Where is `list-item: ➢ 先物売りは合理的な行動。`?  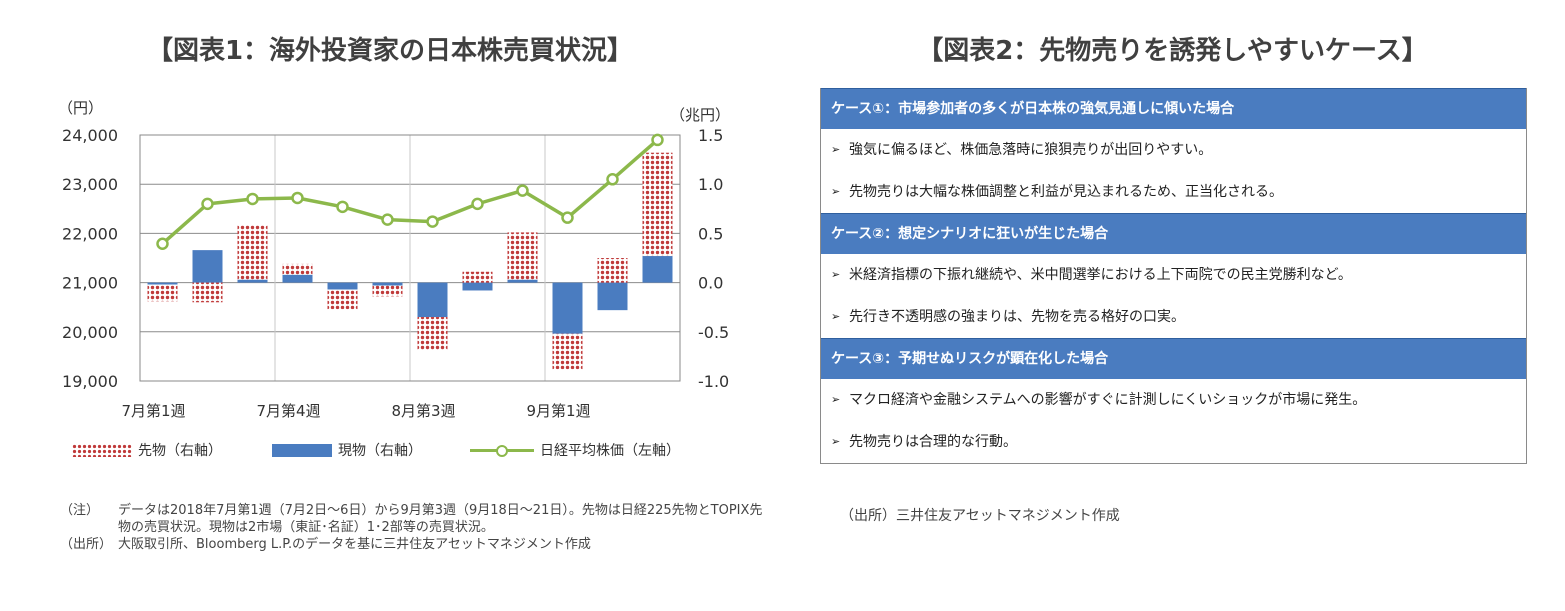
list-item: ➢ 先物売りは合理的な行動。 is located at coordinates (1173, 442).